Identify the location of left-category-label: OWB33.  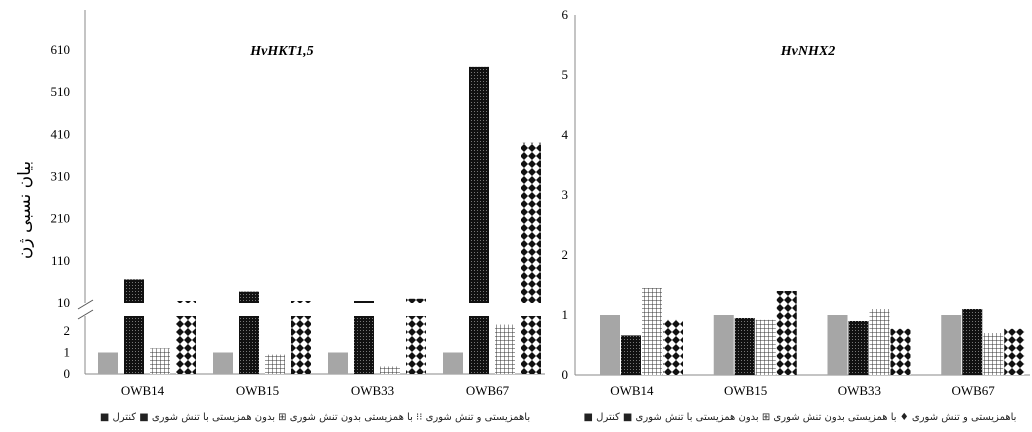
(372, 390).